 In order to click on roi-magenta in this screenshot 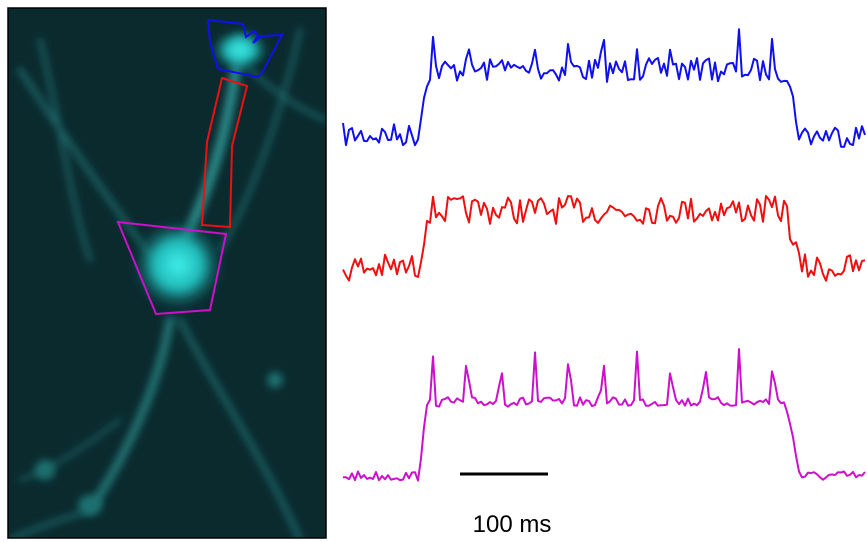, I will do `click(172, 268)`.